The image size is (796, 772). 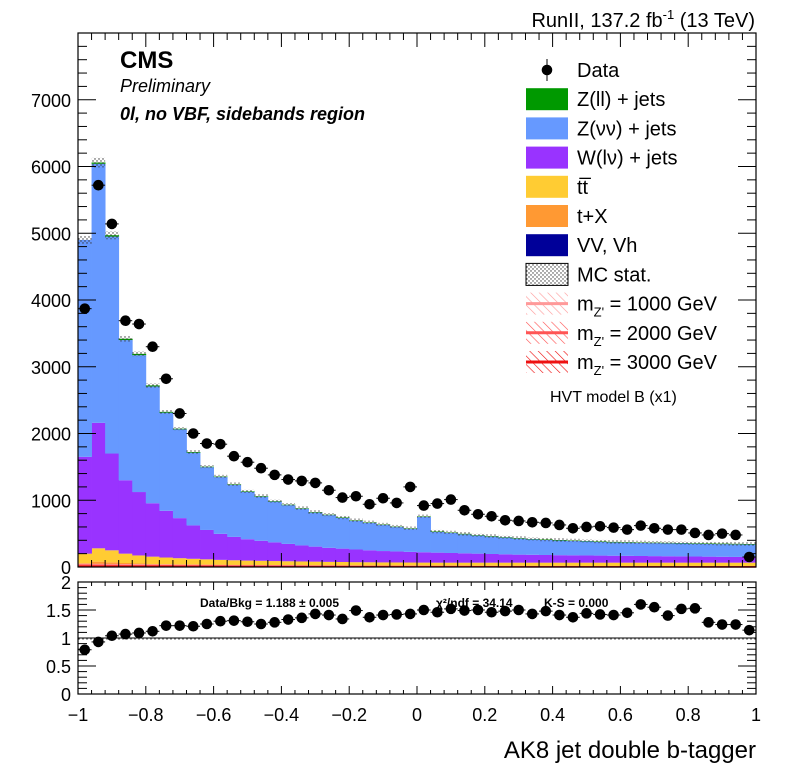 I want to click on region-label: 0l, no VBF, sidebands region, so click(x=242, y=114).